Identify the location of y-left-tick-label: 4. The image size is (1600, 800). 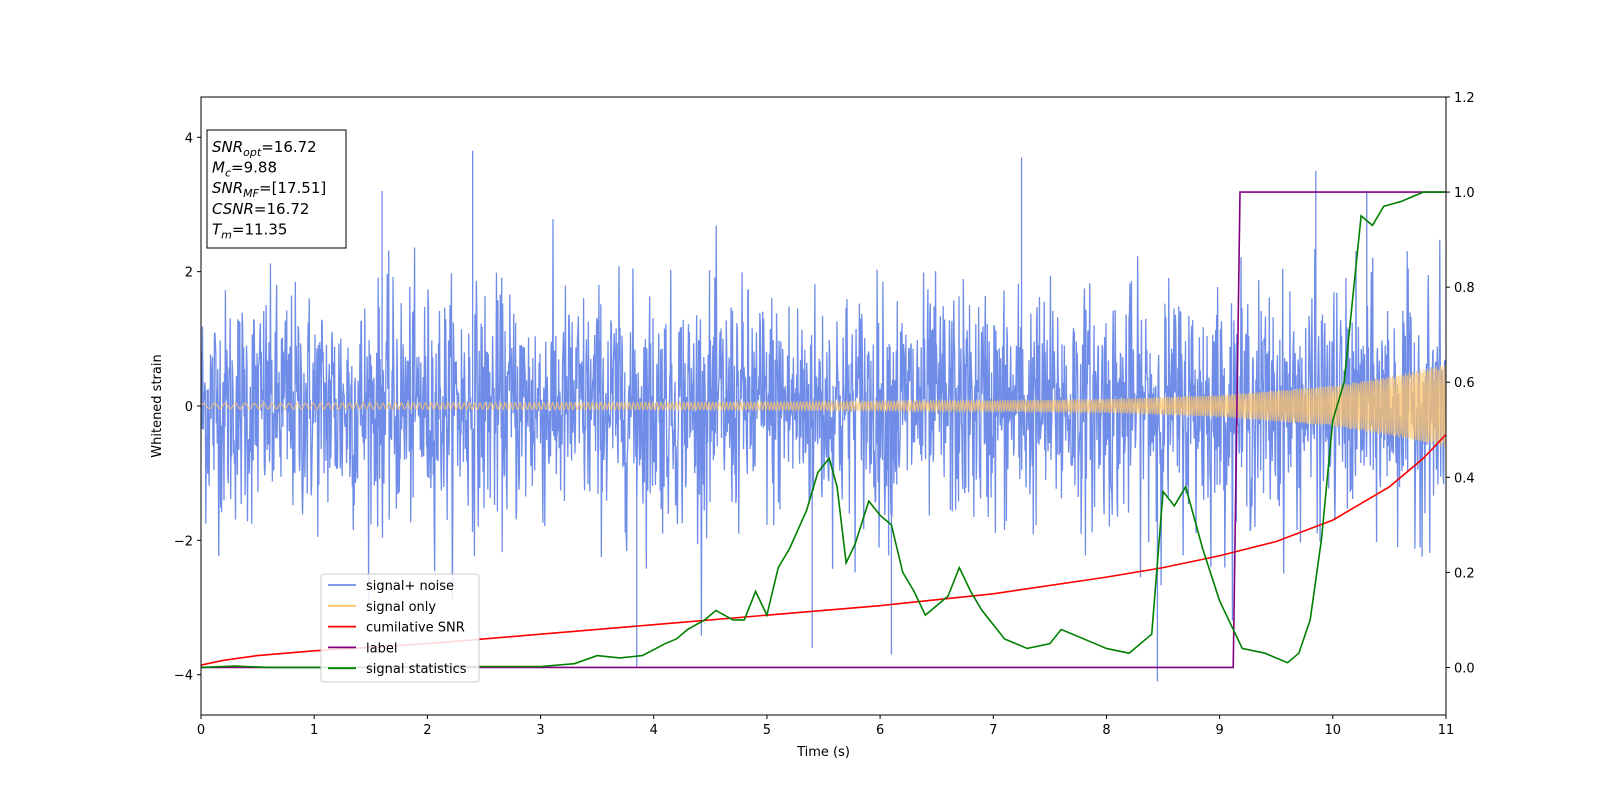
(189, 138).